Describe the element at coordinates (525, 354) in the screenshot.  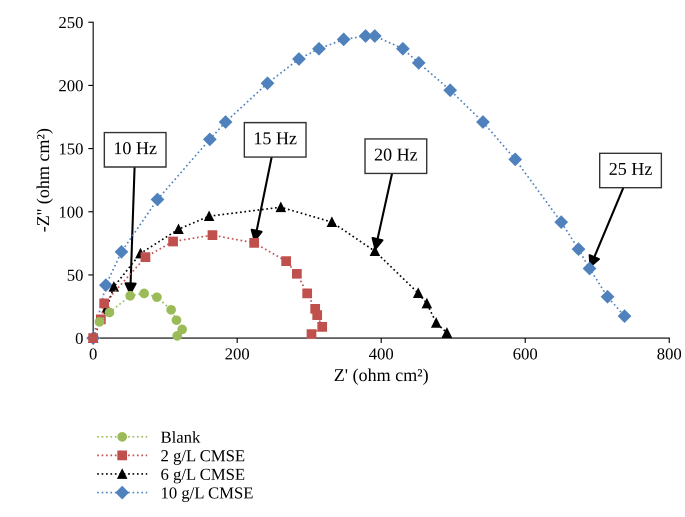
I see `x-tick-label: 600` at that location.